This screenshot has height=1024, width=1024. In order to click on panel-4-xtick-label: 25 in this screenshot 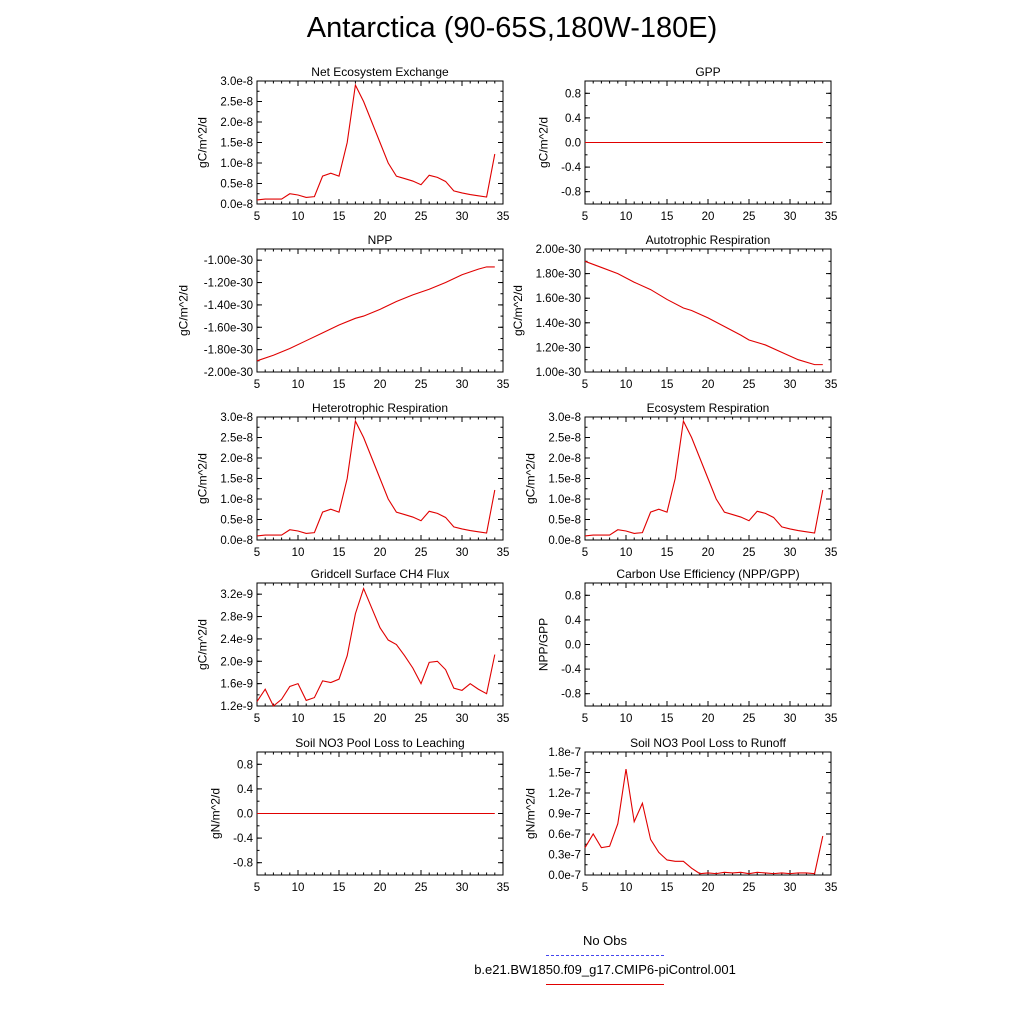, I will do `click(421, 553)`.